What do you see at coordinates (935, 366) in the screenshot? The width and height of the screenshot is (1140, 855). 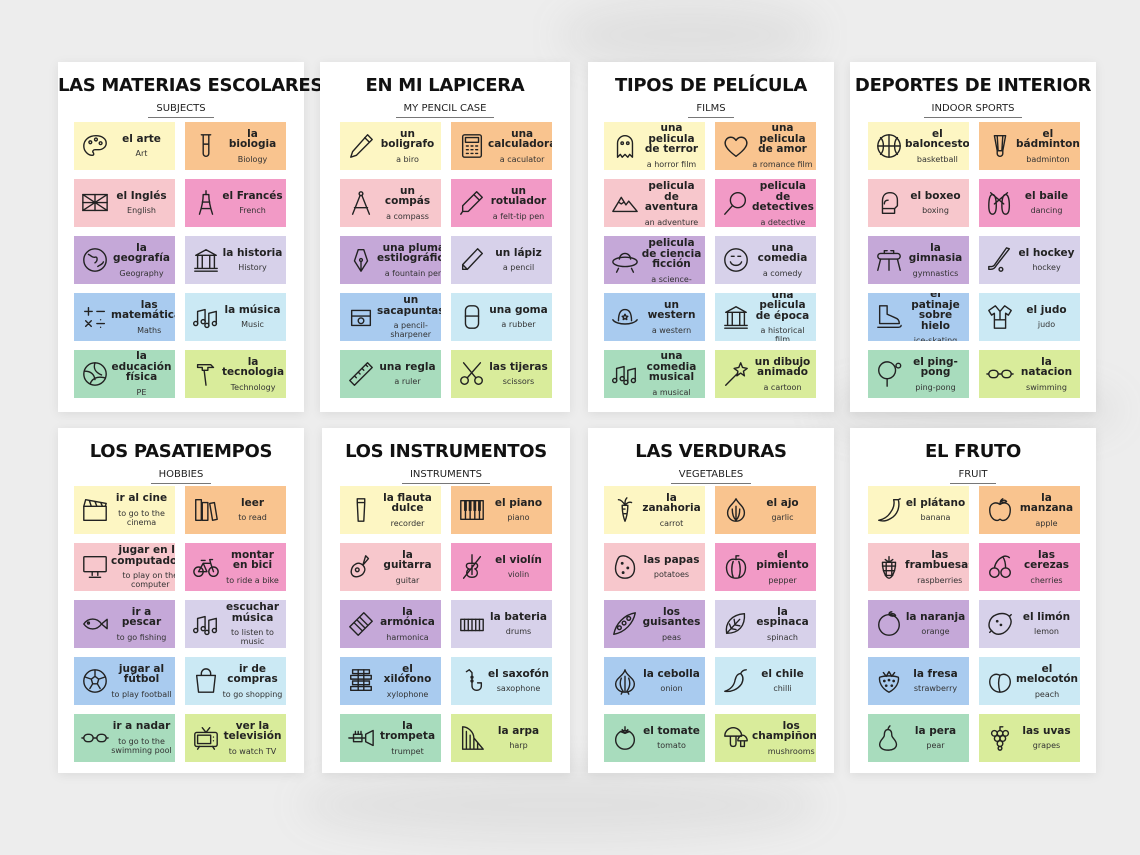 I see `spanish-word: el ping-pong` at bounding box center [935, 366].